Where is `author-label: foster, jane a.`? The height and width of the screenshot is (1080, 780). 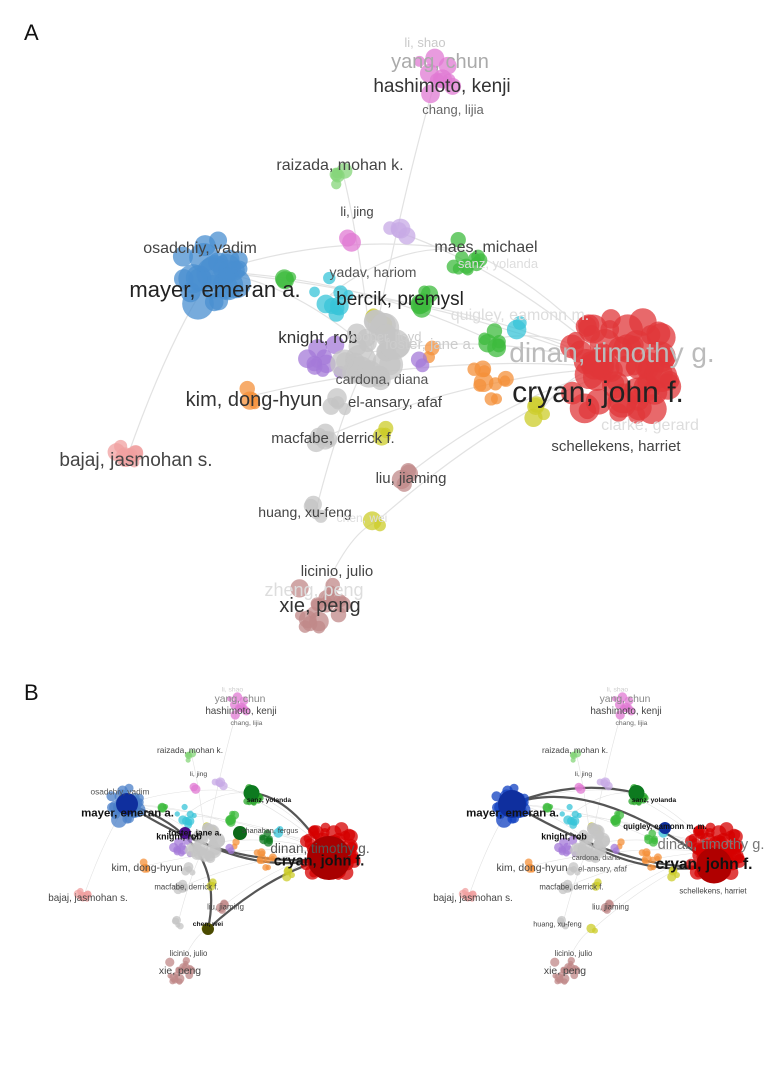 author-label: foster, jane a. is located at coordinates (194, 833).